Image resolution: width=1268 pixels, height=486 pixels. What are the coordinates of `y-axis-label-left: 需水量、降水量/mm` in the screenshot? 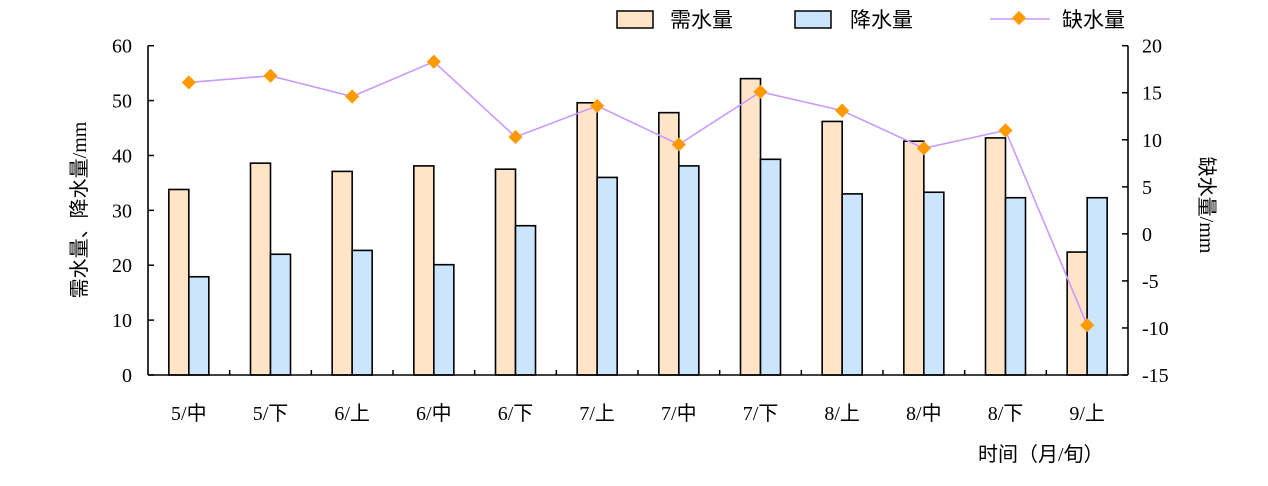 It's located at (79, 209).